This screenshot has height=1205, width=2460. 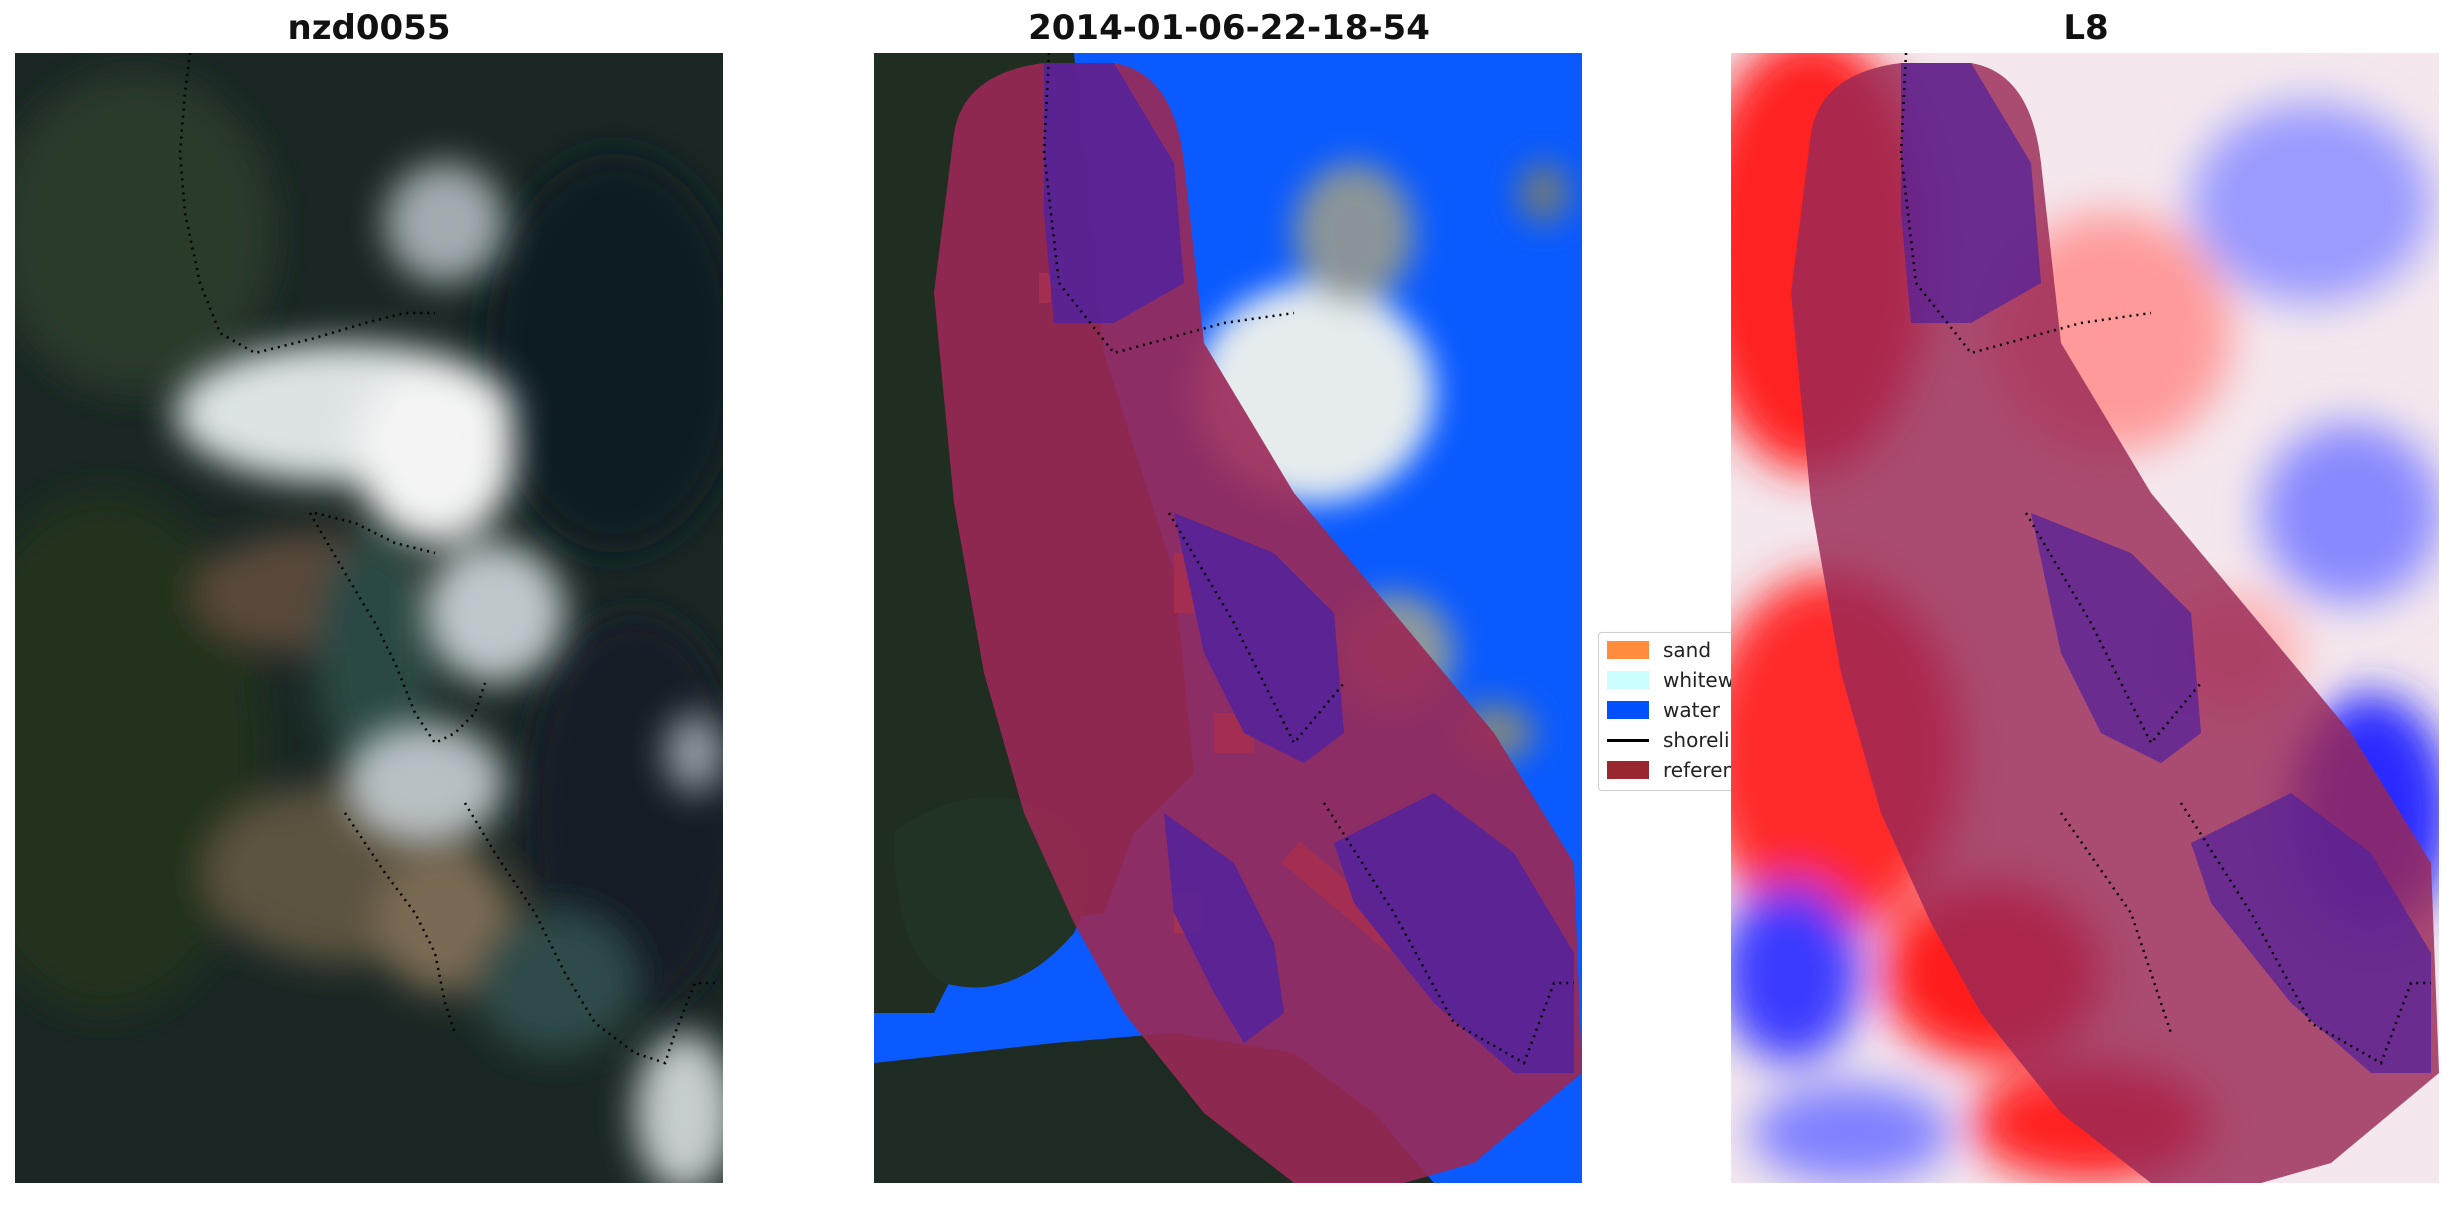 What do you see at coordinates (1229, 28) in the screenshot?
I see `panel-title-classified: 2014-01-06-22-18-54` at bounding box center [1229, 28].